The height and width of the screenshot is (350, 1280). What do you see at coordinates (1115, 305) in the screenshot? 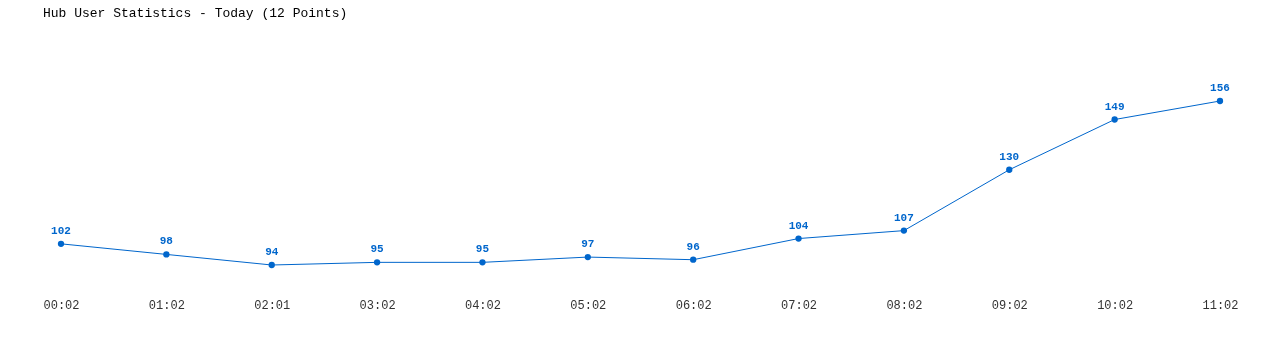
I see `x-tick-label: 10:02` at bounding box center [1115, 305].